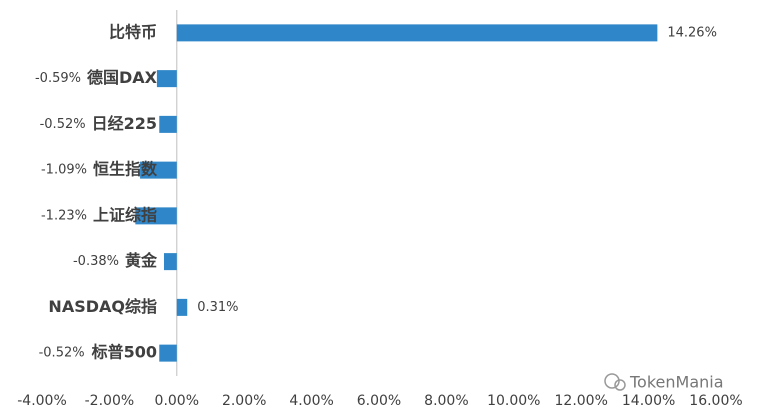  What do you see at coordinates (102, 306) in the screenshot?
I see `category-label: NASDAQ综指` at bounding box center [102, 306].